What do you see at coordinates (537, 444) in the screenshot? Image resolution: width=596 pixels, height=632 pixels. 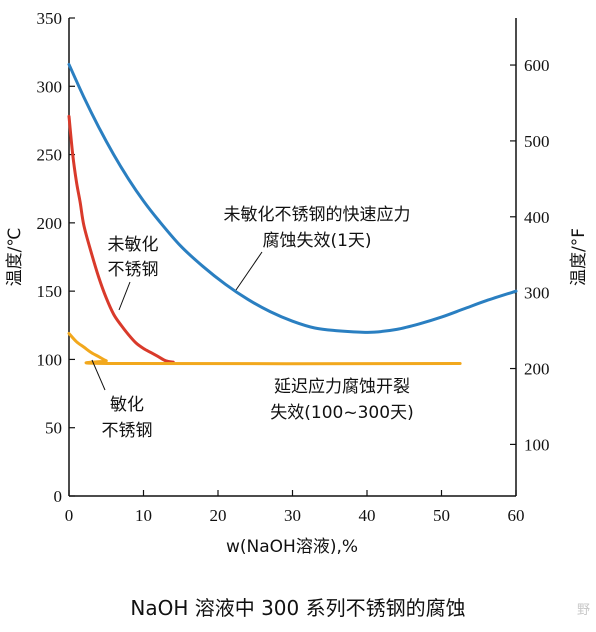 I see `y-tick-label-right: 100` at bounding box center [537, 444].